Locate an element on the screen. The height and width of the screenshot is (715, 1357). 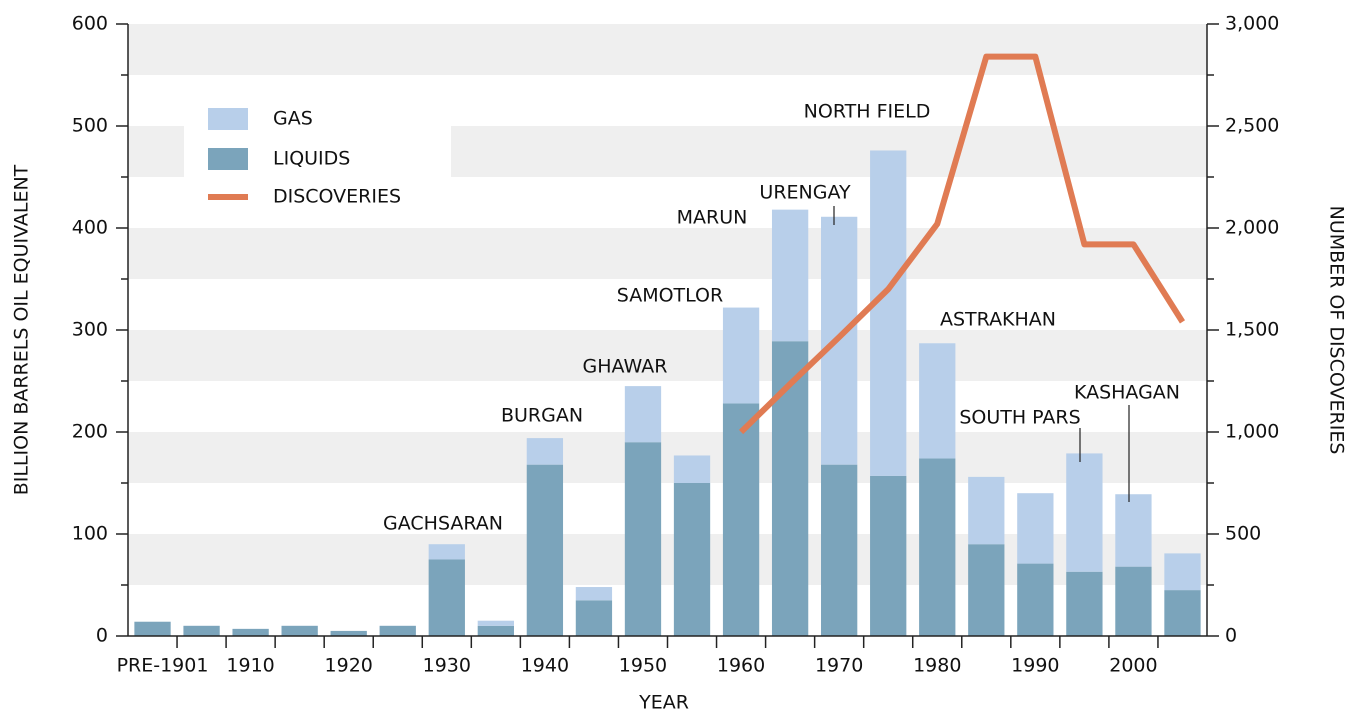
legend-label: LIQUIDS is located at coordinates (311, 159).